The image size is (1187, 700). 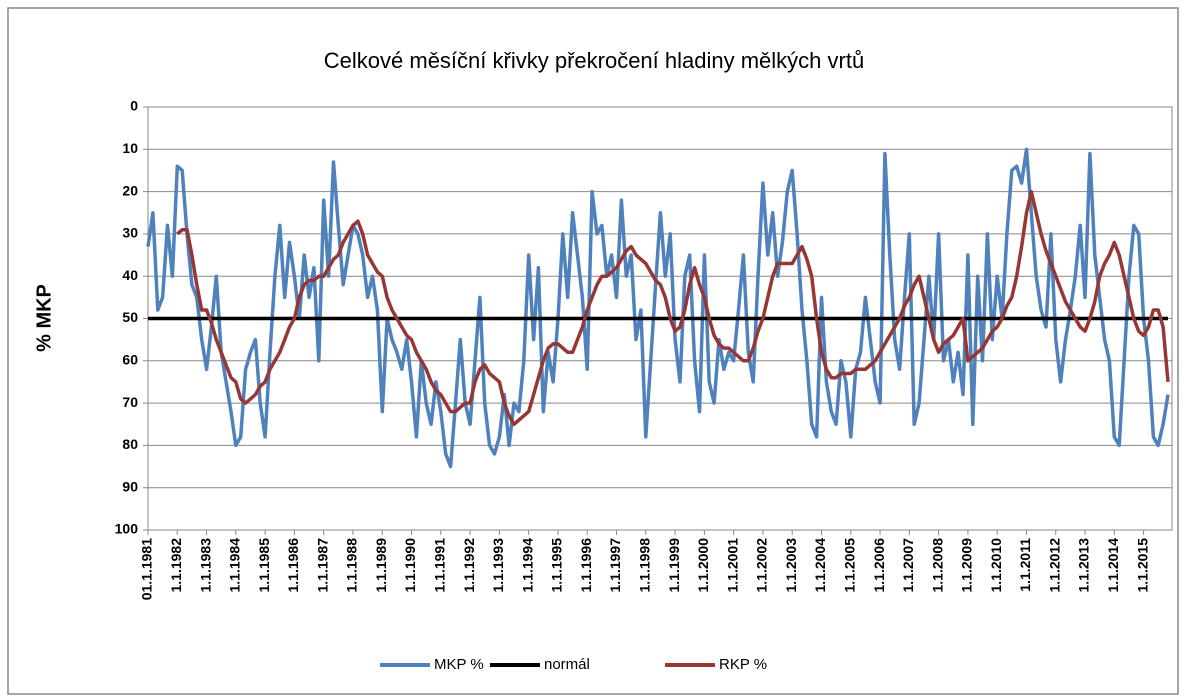 What do you see at coordinates (440, 565) in the screenshot?
I see `x-tick-label: 1.1.1991` at bounding box center [440, 565].